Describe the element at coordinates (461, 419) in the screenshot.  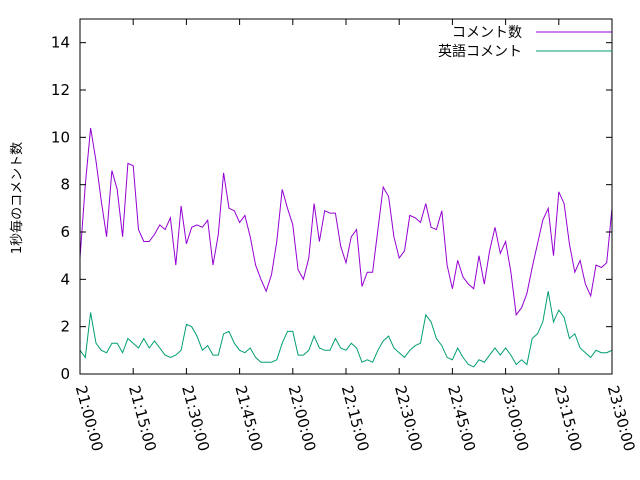
I see `x-tick-label: 22:45:00` at that location.